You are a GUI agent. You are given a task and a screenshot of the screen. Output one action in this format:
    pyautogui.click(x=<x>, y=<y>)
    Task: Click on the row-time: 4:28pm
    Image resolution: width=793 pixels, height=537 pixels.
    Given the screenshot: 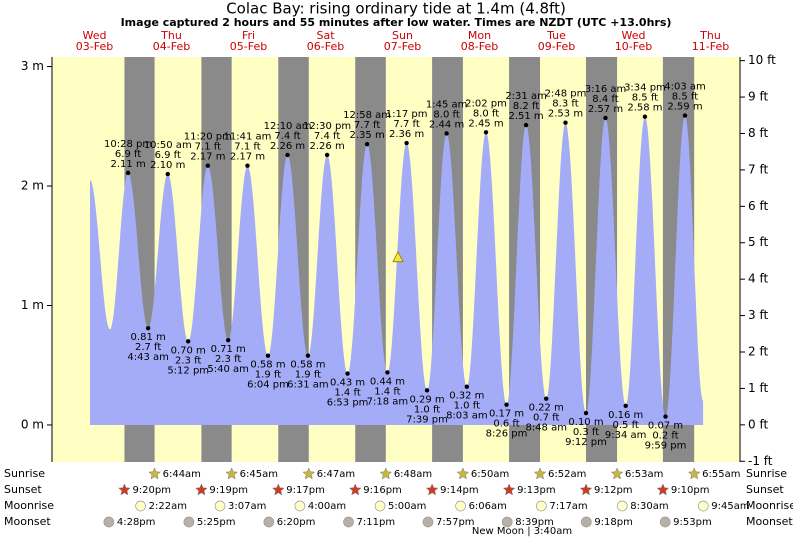 What is the action you would take?
    pyautogui.click(x=136, y=522)
    